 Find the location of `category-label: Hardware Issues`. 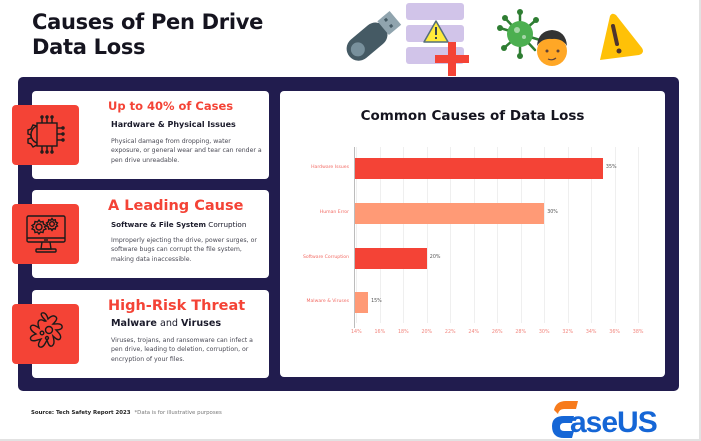

category-label: Hardware Issues is located at coordinates (330, 167).